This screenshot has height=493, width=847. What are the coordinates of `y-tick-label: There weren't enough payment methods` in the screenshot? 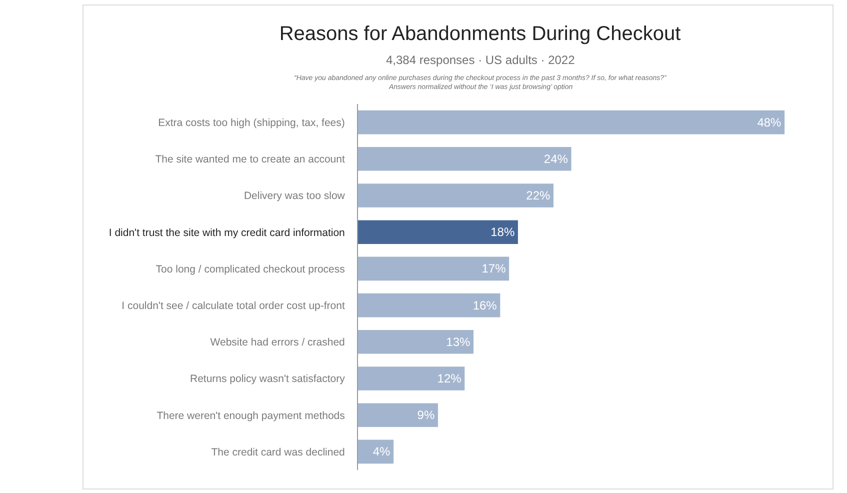 It's located at (250, 416).